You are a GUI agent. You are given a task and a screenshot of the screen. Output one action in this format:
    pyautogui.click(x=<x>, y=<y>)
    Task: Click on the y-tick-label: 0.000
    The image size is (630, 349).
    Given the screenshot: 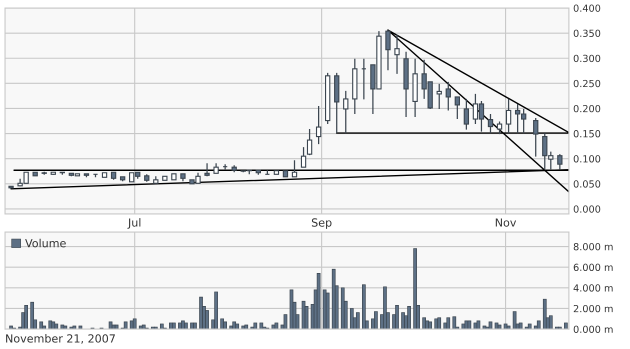 What is the action you would take?
    pyautogui.click(x=587, y=209)
    